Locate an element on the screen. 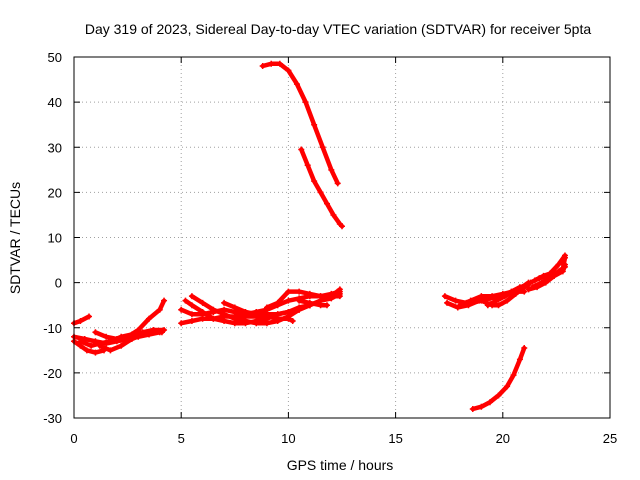  y-tick-label: 20 is located at coordinates (55, 192).